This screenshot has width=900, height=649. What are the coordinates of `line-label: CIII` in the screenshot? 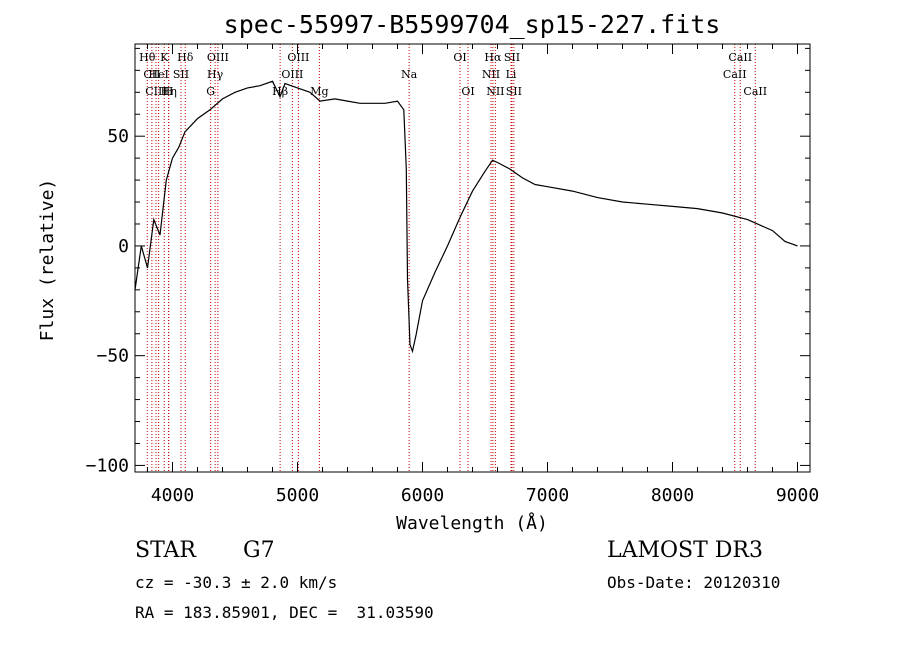 It's located at (155, 91).